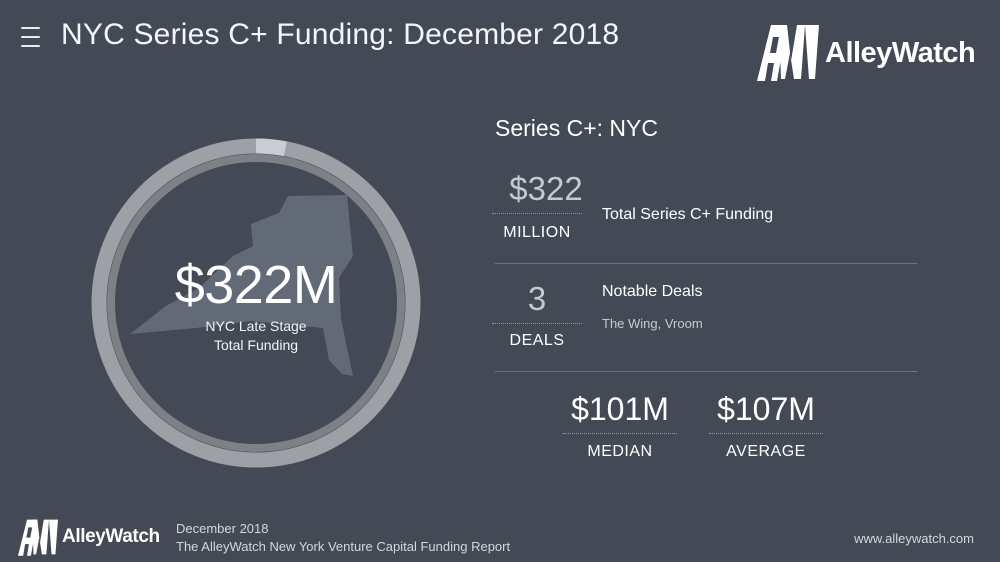 The width and height of the screenshot is (1000, 562). What do you see at coordinates (766, 409) in the screenshot?
I see `average-value: $107M` at bounding box center [766, 409].